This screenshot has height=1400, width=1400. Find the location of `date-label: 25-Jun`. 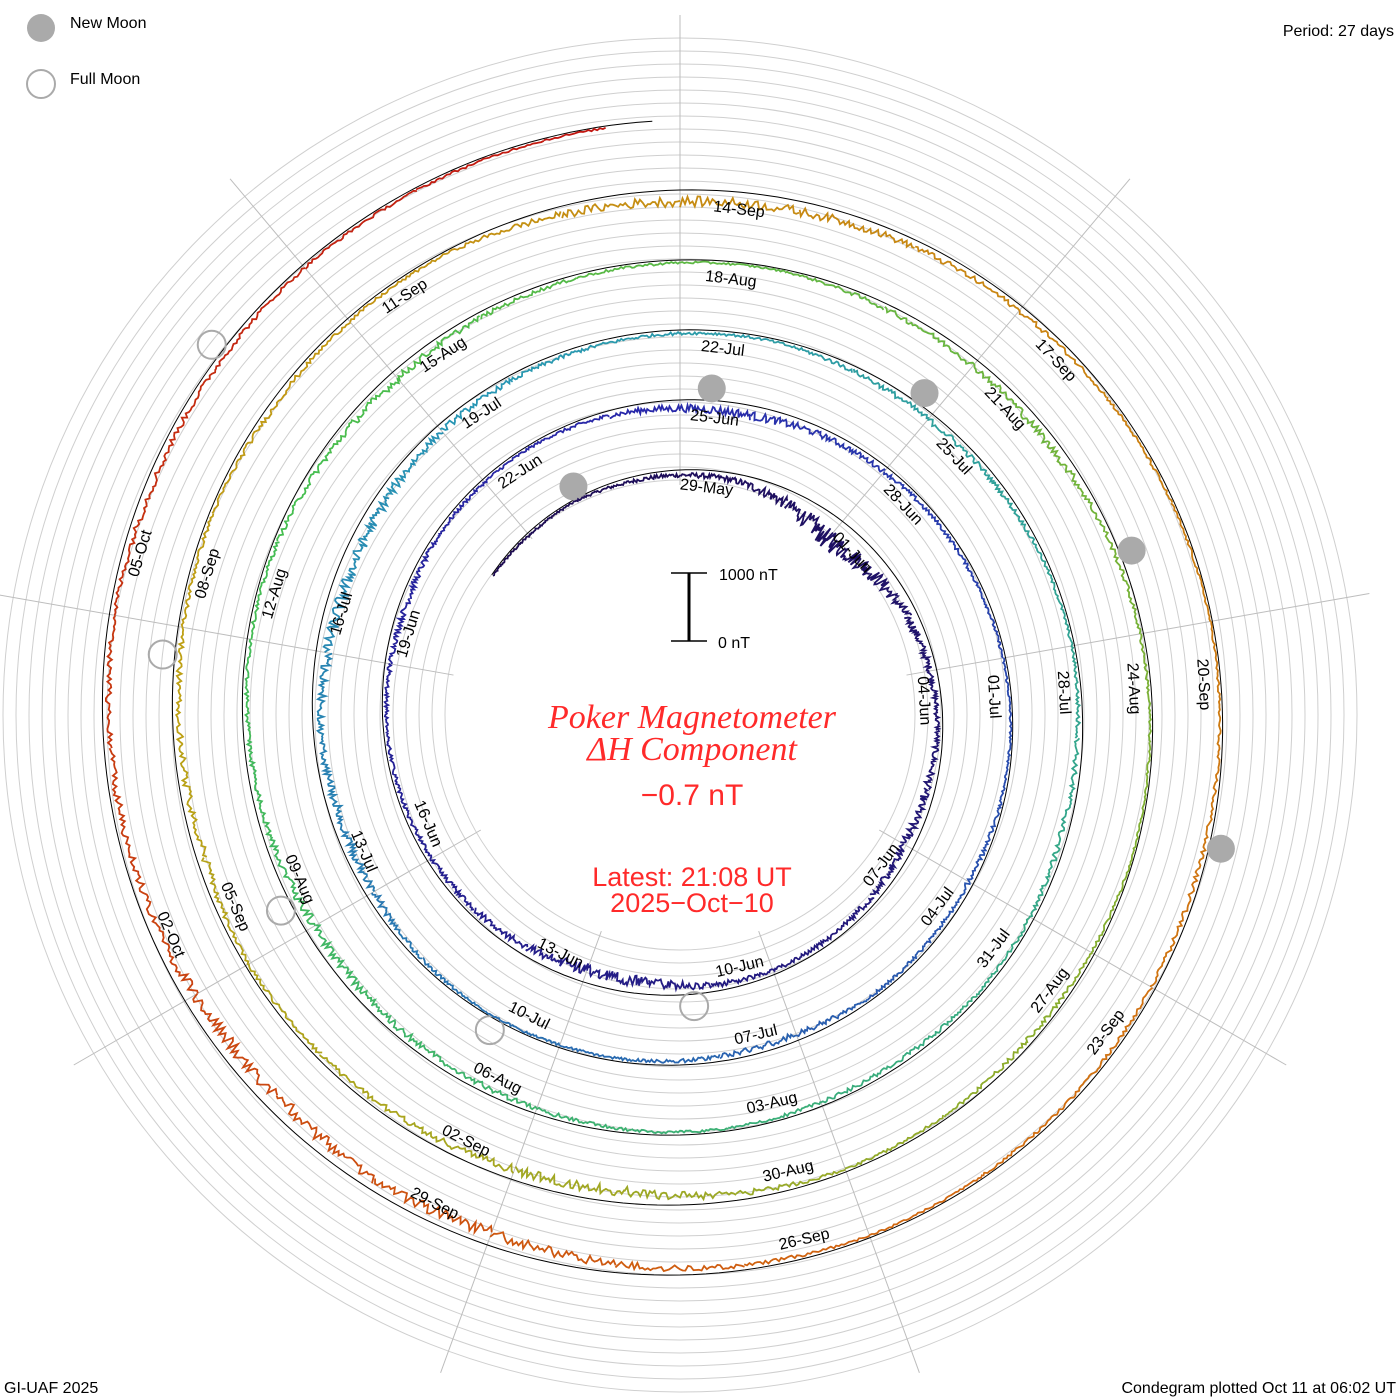

date-label: 25-Jun is located at coordinates (714, 418).